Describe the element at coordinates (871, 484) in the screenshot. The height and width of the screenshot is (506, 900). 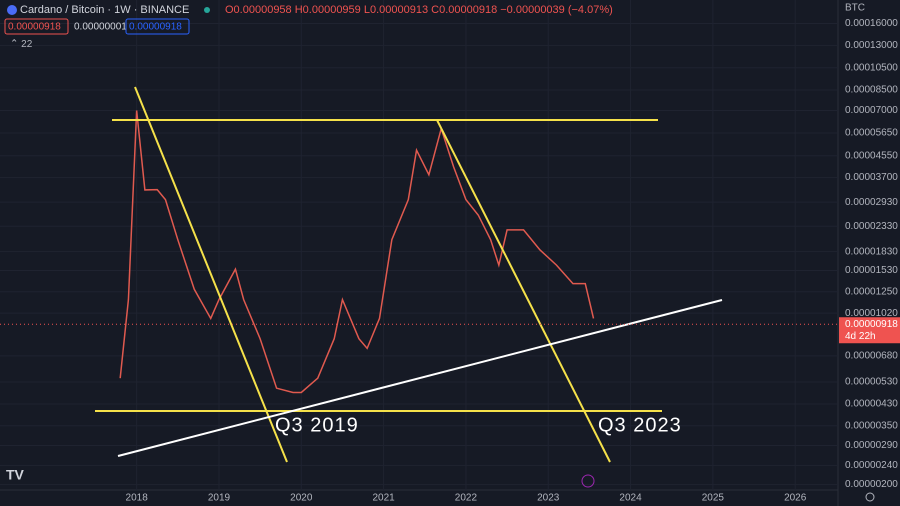
I see `y-tick-label: 0.00000200` at that location.